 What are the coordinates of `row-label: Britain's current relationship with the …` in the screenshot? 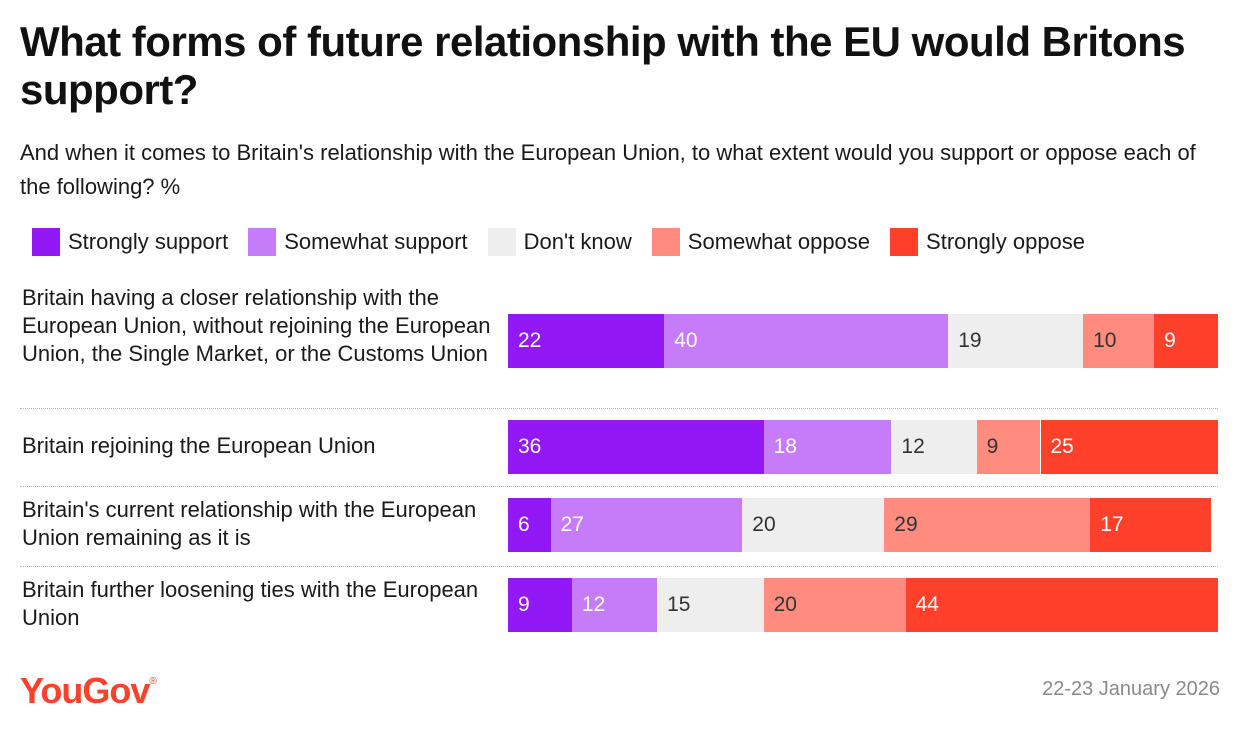 It's located at (249, 523).